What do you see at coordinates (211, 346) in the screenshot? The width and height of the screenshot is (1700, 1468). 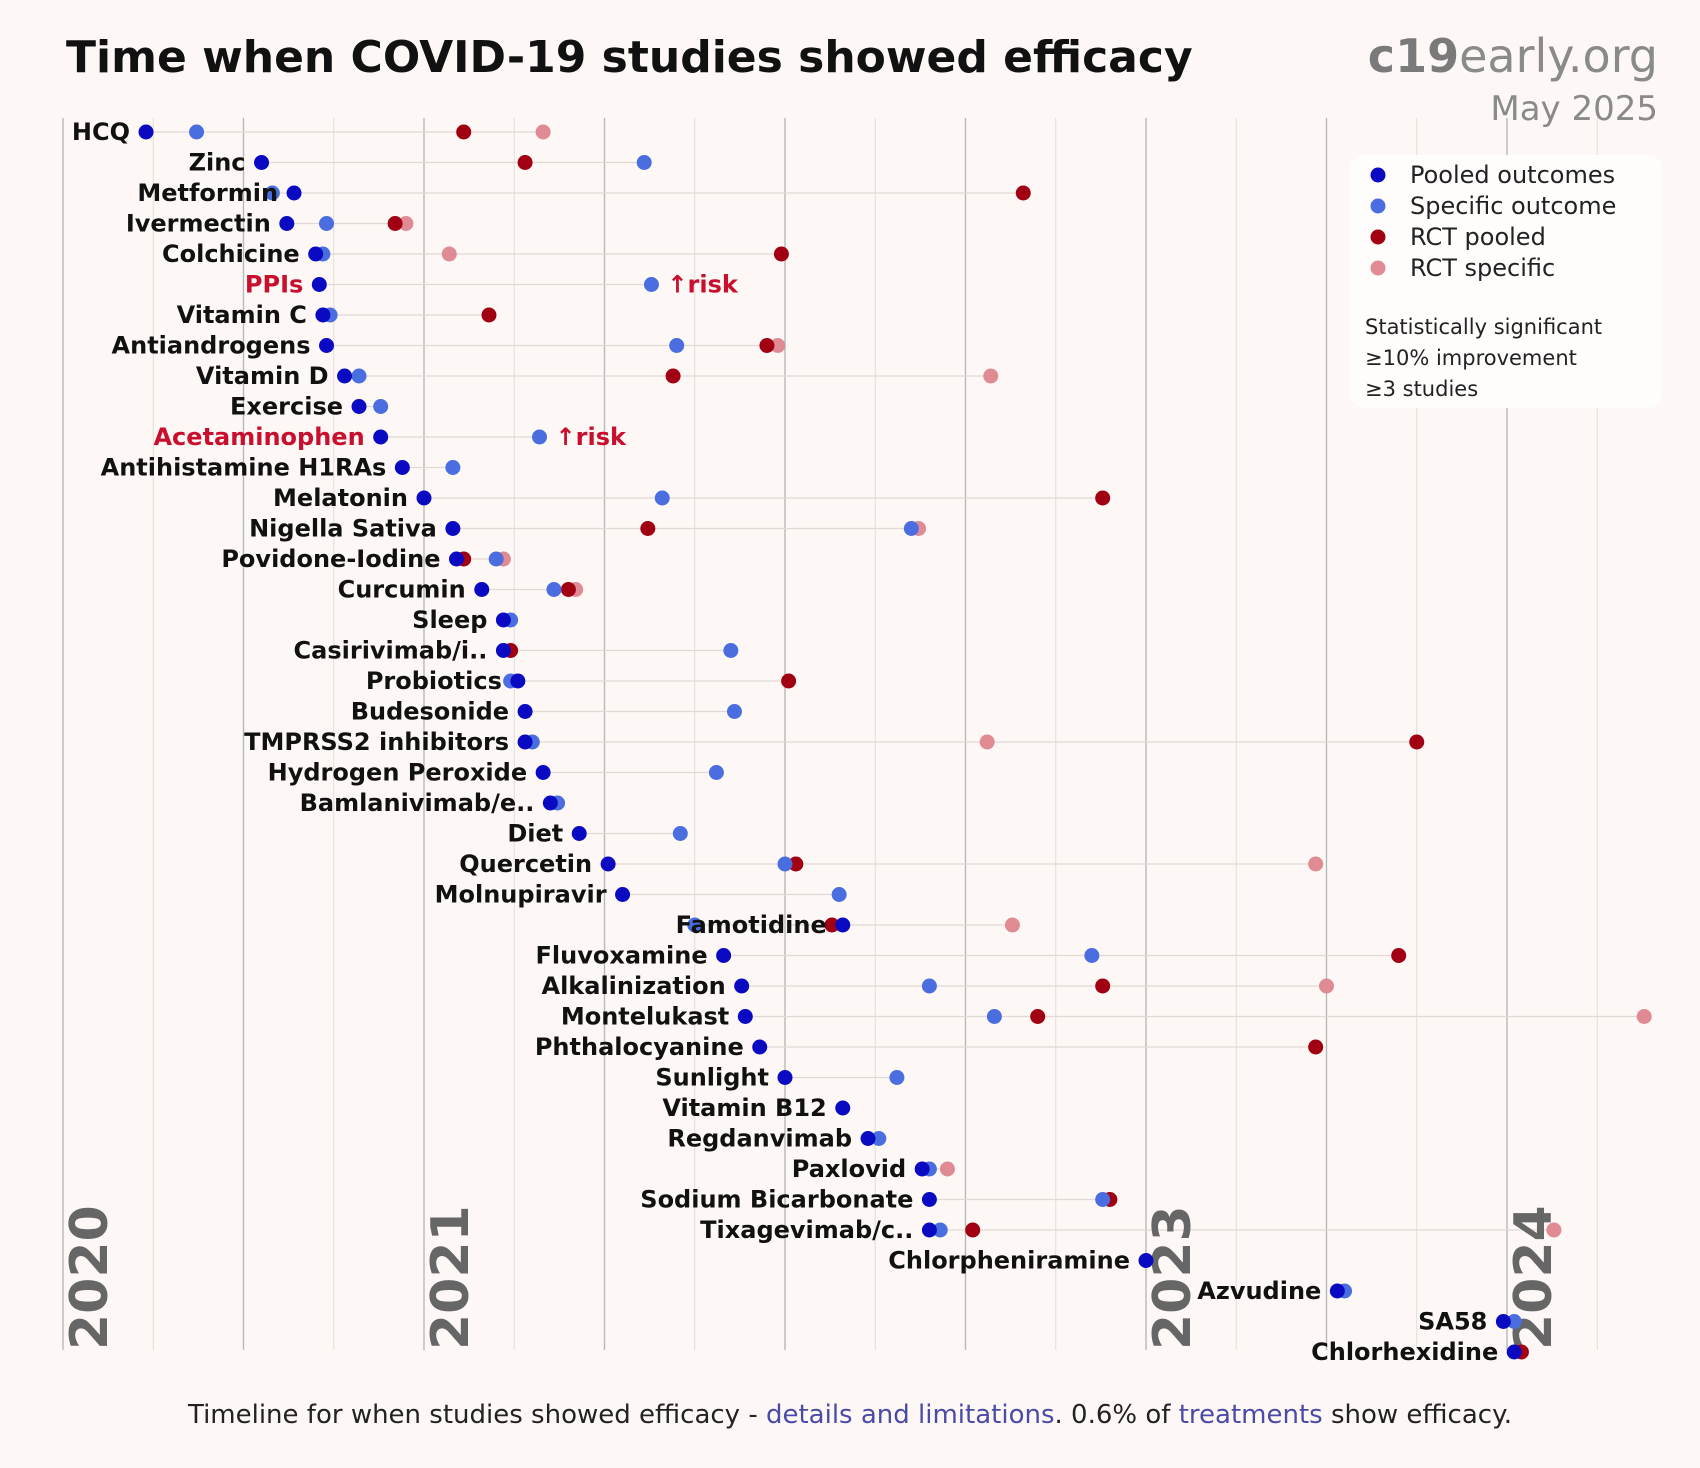 I see `treatment-label: Antiandrogens` at bounding box center [211, 346].